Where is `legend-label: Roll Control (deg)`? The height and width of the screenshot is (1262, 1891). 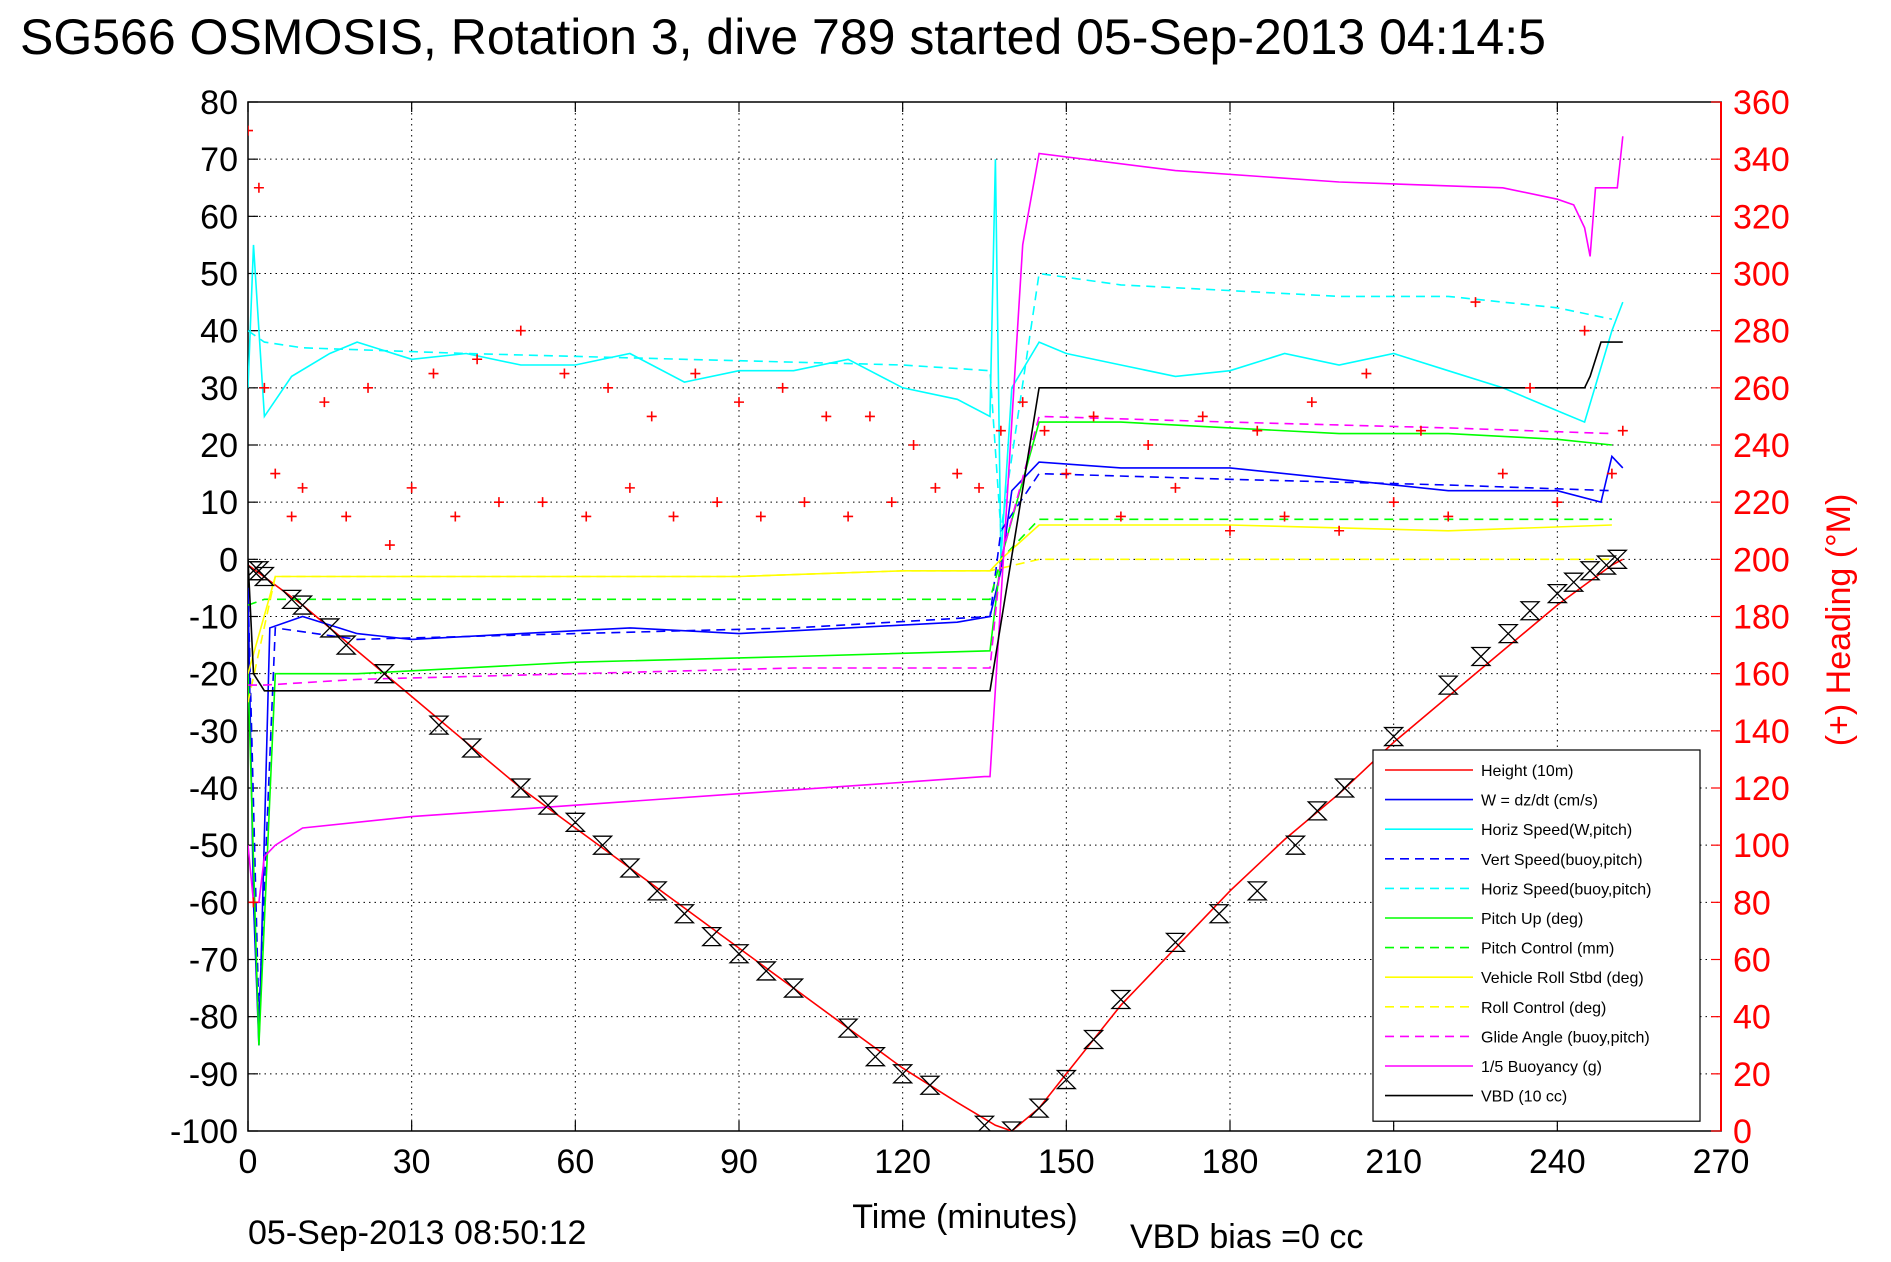 legend-label: Roll Control (deg) is located at coordinates (1543, 1008).